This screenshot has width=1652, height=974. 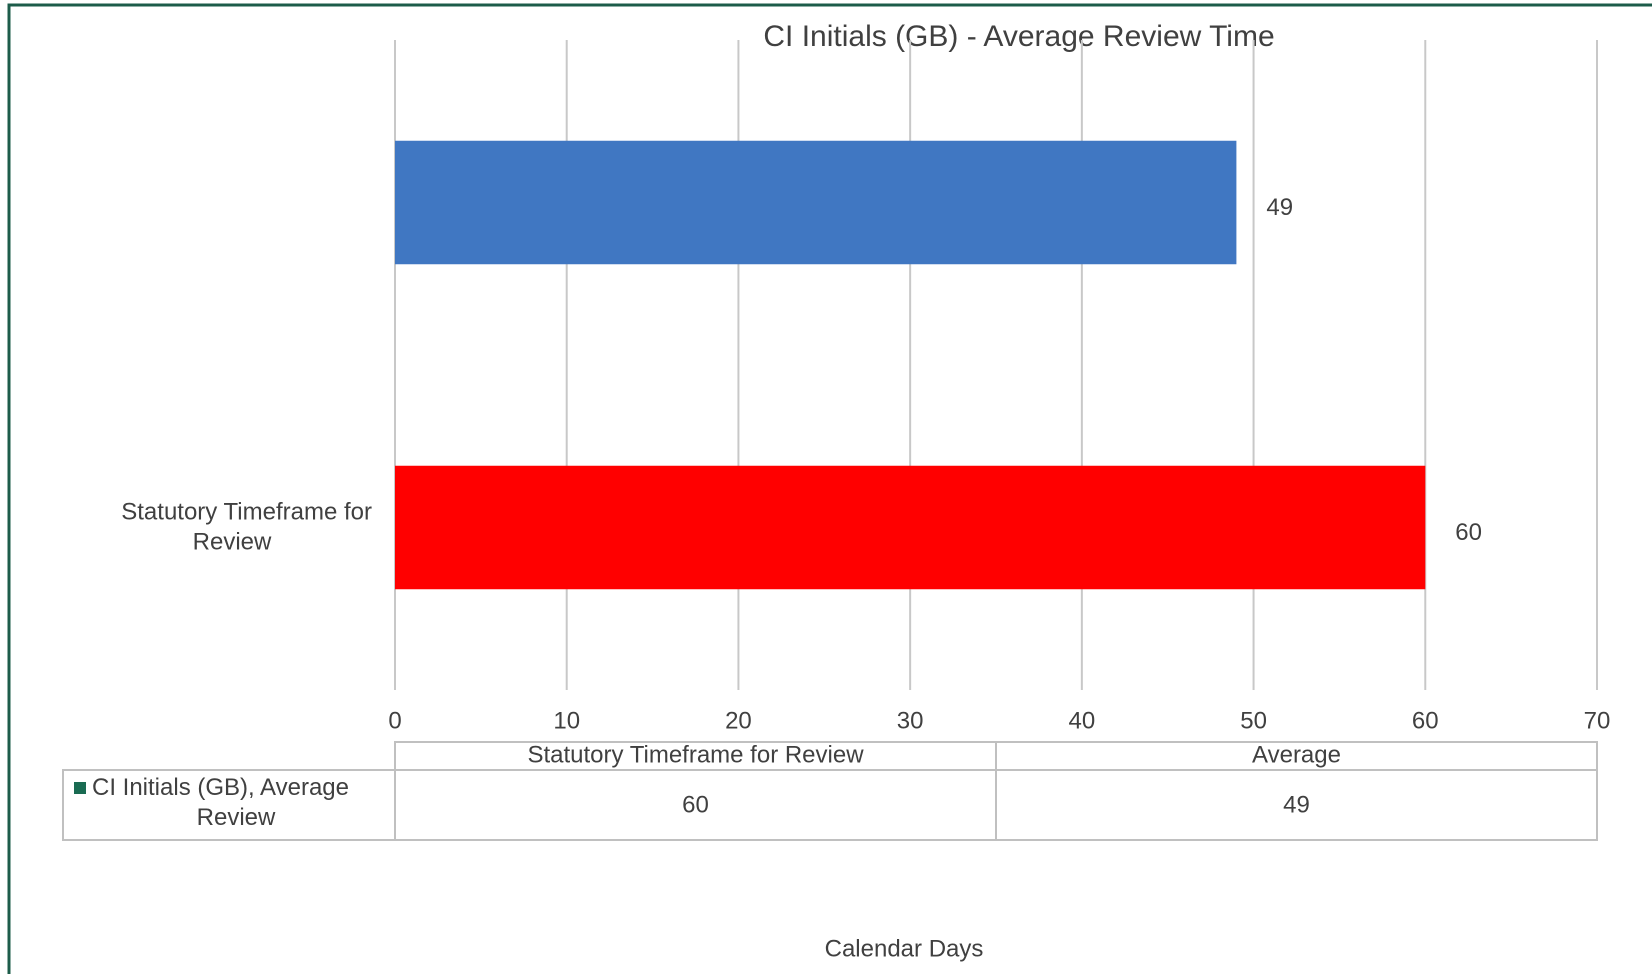 I want to click on x-tick-label: 20, so click(x=738, y=720).